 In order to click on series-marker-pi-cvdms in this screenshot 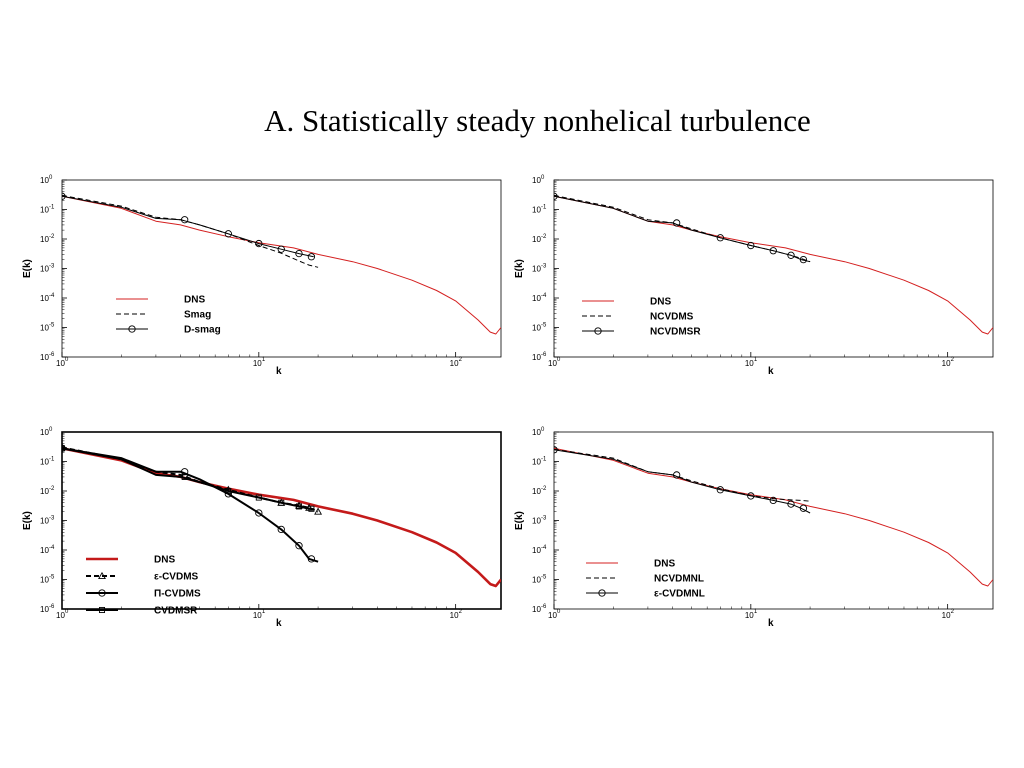, I will do `click(185, 472)`.